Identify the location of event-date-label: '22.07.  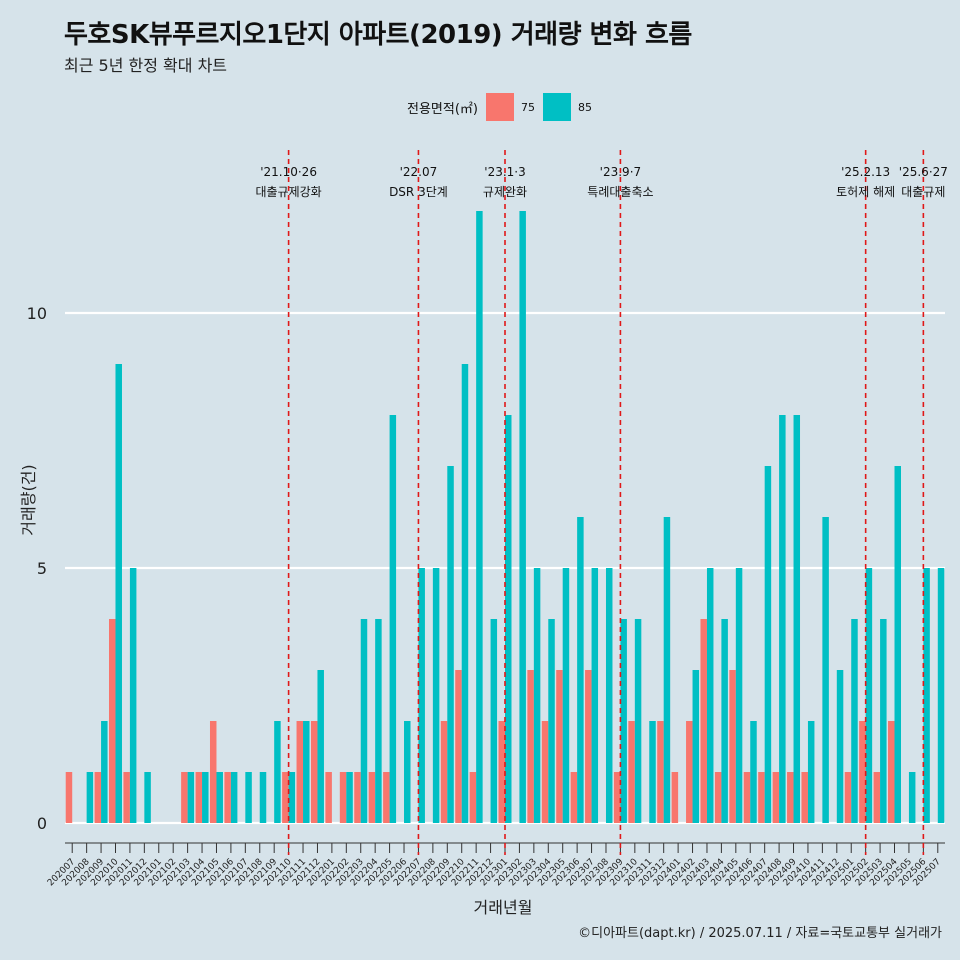
(419, 172).